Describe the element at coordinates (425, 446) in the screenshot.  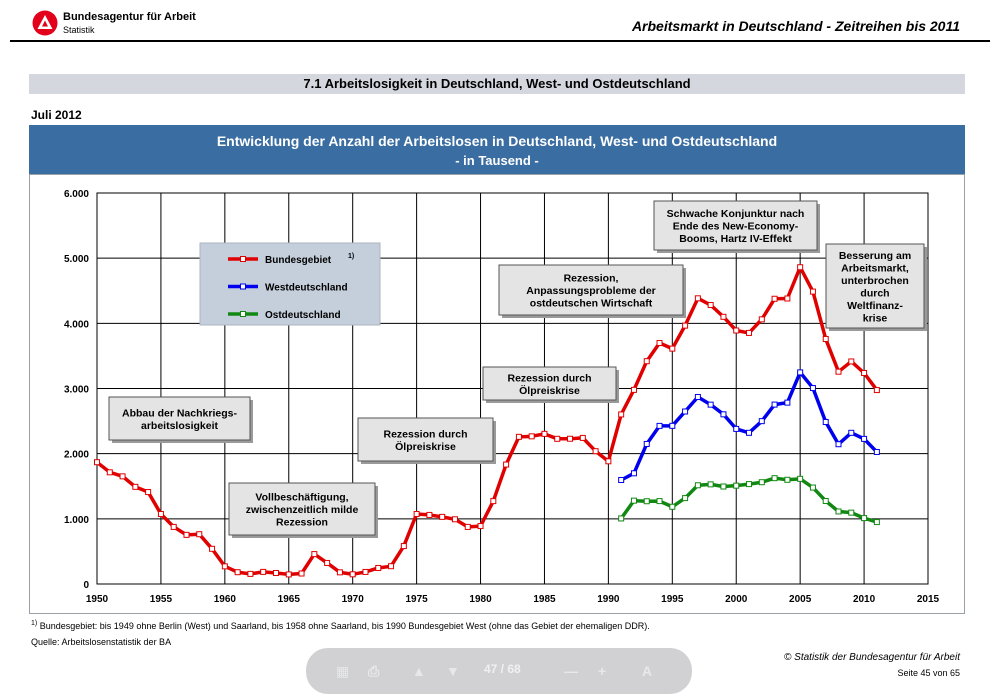
I see `annotation-line: Ölpreiskrise` at that location.